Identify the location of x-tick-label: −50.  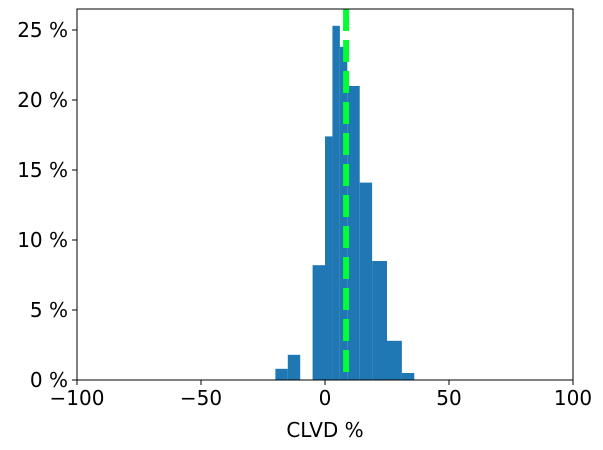
(201, 398).